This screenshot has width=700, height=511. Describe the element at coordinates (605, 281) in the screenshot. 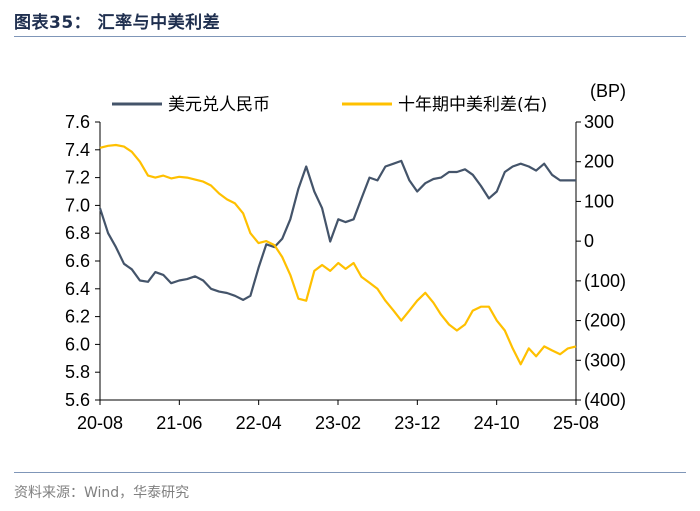

I see `right-tick-label: (100)` at that location.